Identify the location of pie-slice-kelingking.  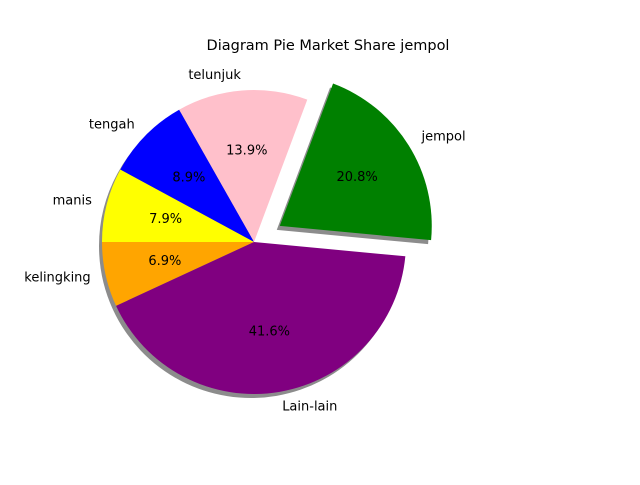
(178, 274).